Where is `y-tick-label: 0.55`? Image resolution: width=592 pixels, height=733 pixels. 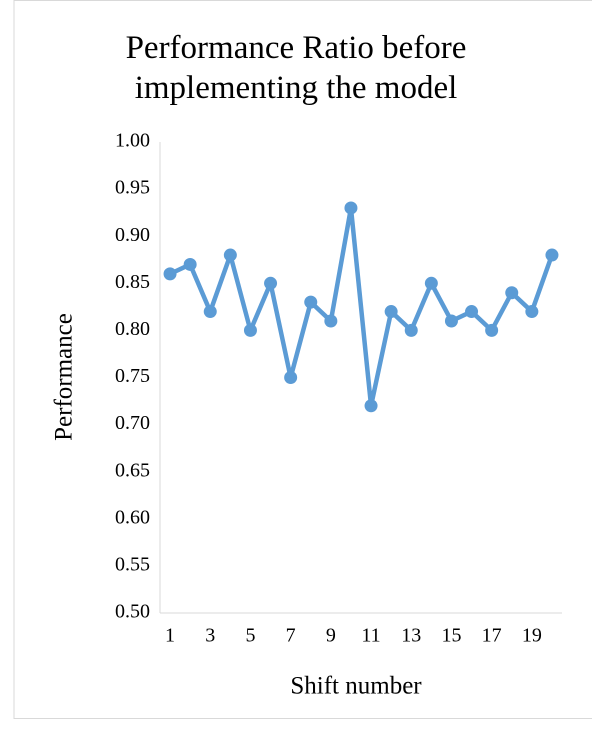
y-tick-label: 0.55 is located at coordinates (132, 564).